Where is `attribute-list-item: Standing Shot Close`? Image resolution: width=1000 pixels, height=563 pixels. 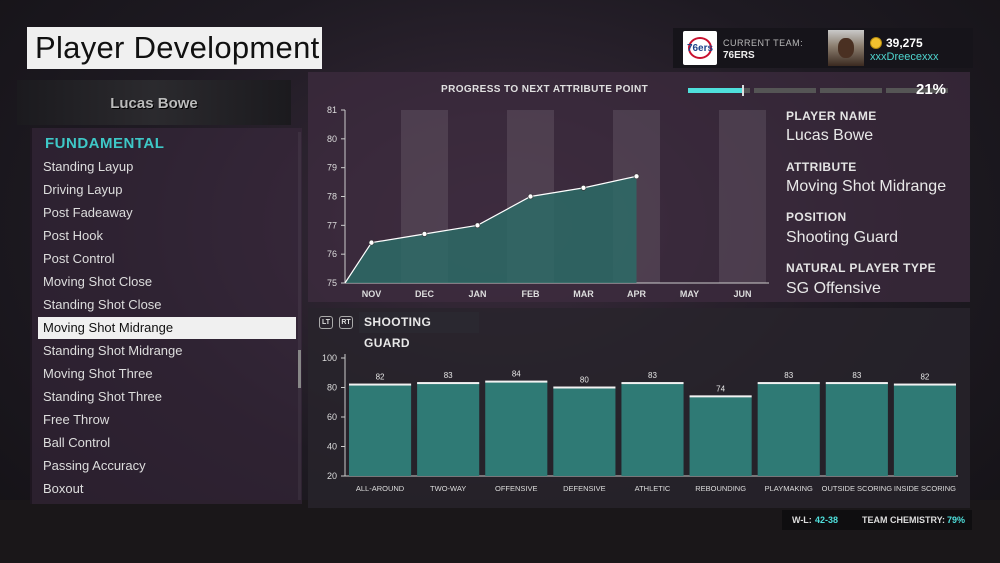 attribute-list-item: Standing Shot Close is located at coordinates (102, 304).